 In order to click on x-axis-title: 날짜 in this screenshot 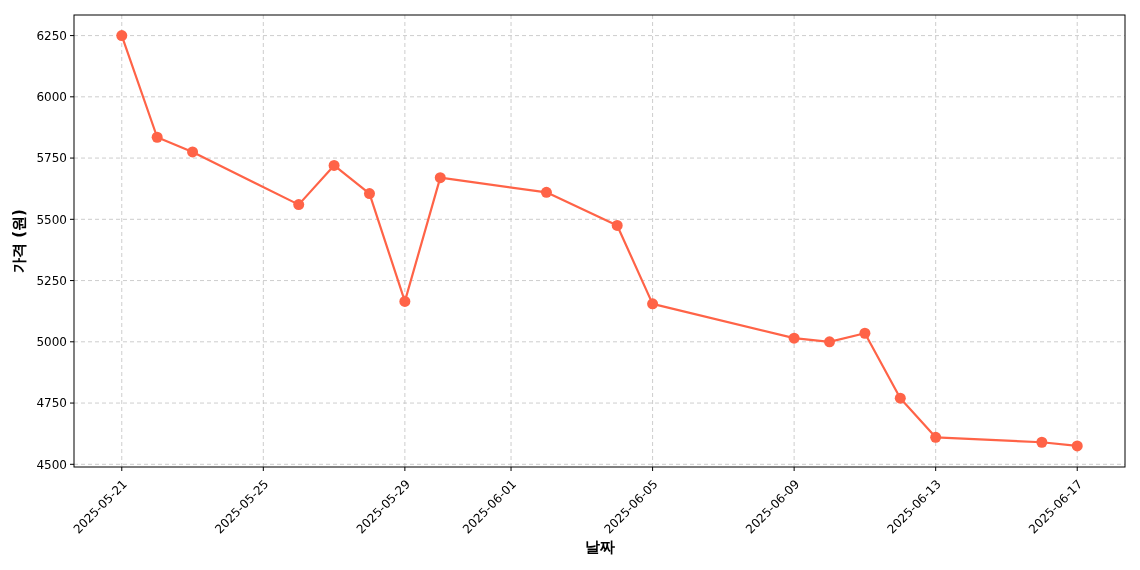, I will do `click(599, 547)`.